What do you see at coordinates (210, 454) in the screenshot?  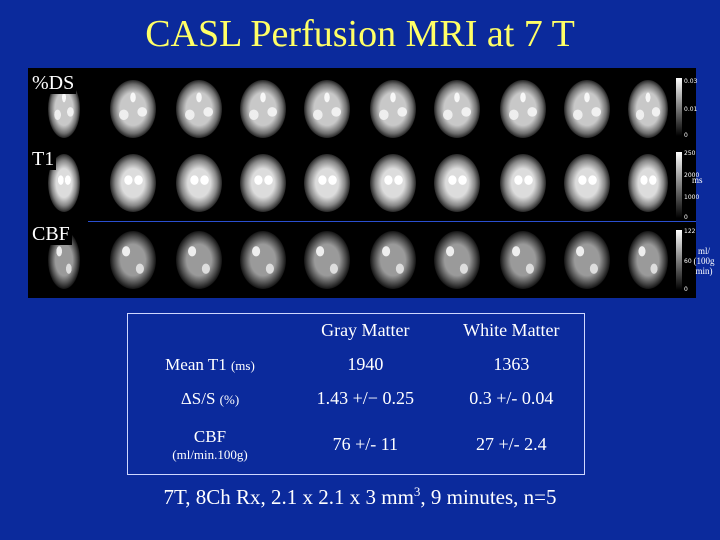 I see `row-unit: (ml/min.100g)` at bounding box center [210, 454].